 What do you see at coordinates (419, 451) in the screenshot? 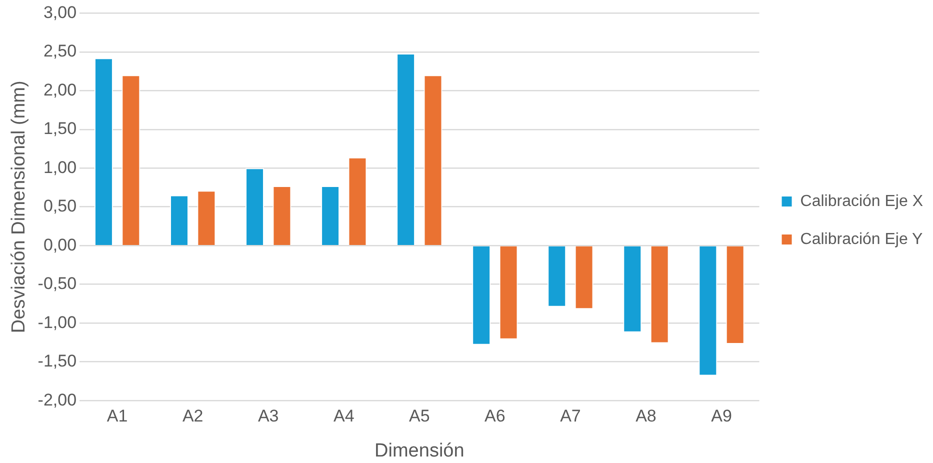
I see `x-axis-title: Dimensión` at bounding box center [419, 451].